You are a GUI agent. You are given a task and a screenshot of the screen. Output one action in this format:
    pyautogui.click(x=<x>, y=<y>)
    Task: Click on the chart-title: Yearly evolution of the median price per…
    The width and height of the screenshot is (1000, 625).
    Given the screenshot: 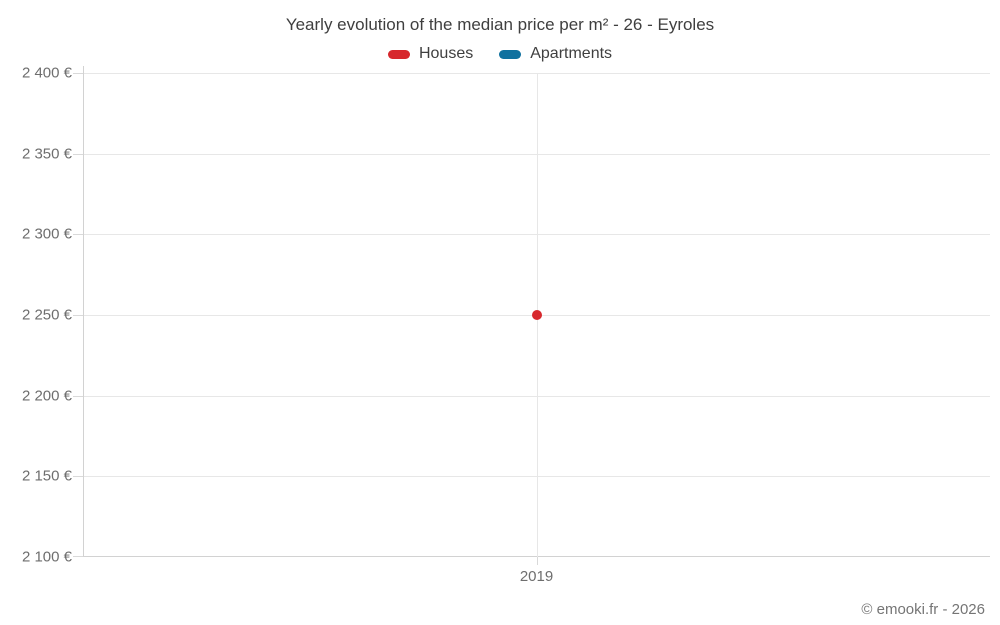 What is the action you would take?
    pyautogui.click(x=500, y=24)
    